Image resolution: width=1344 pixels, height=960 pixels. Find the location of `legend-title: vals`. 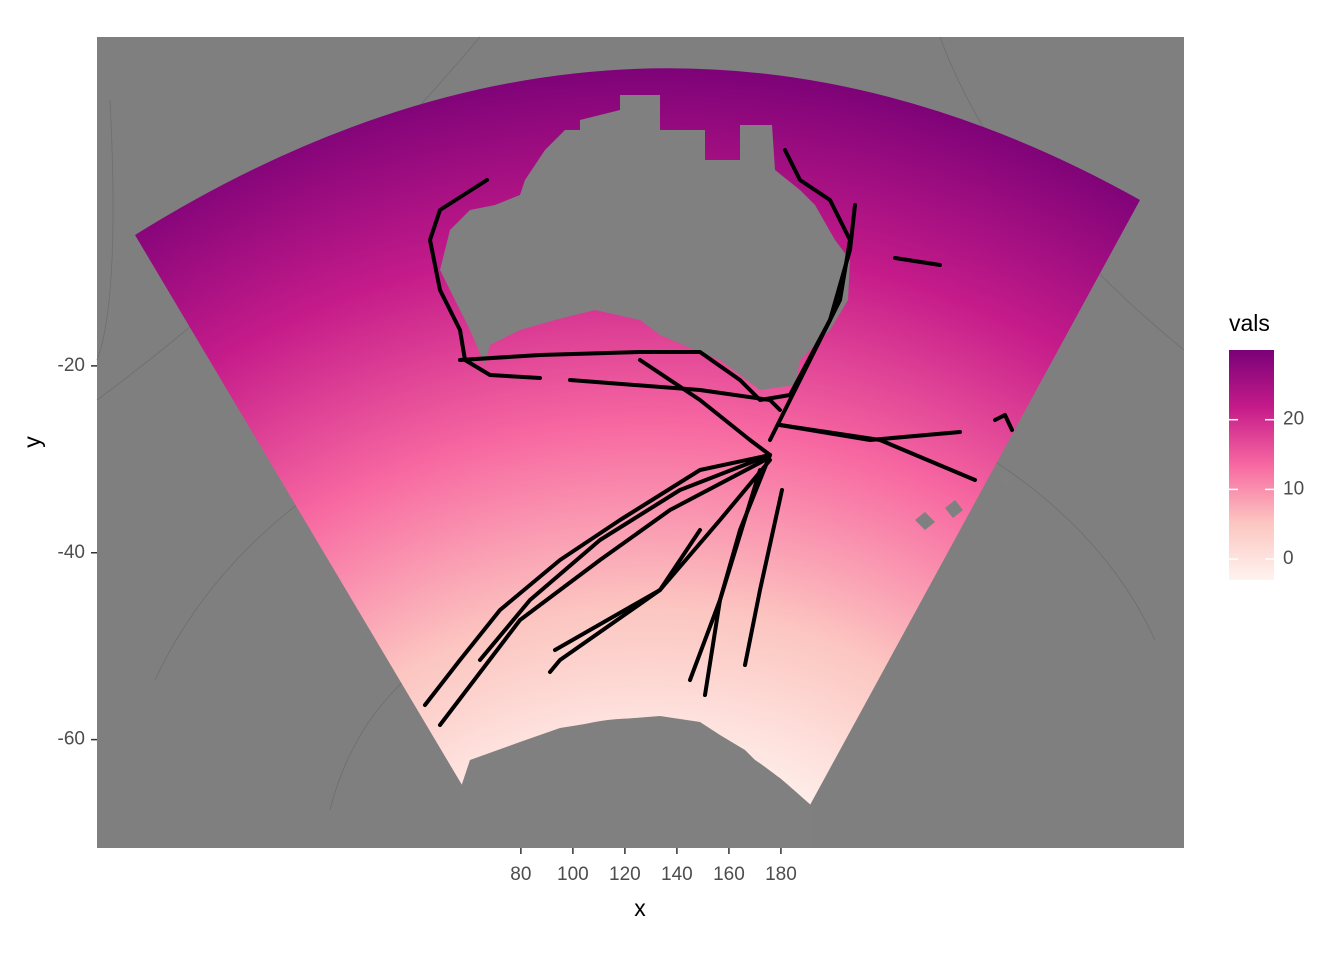

legend-title: vals is located at coordinates (1249, 323).